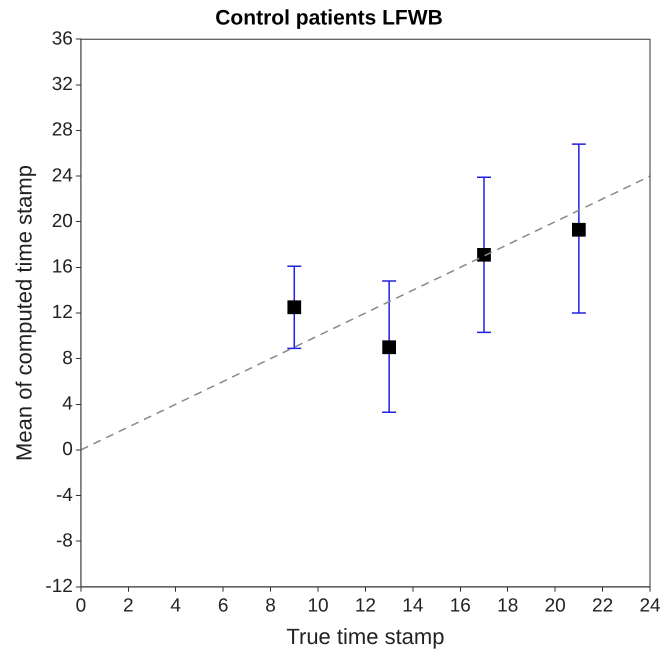  What do you see at coordinates (650, 605) in the screenshot?
I see `x-tick-label: 24` at bounding box center [650, 605].